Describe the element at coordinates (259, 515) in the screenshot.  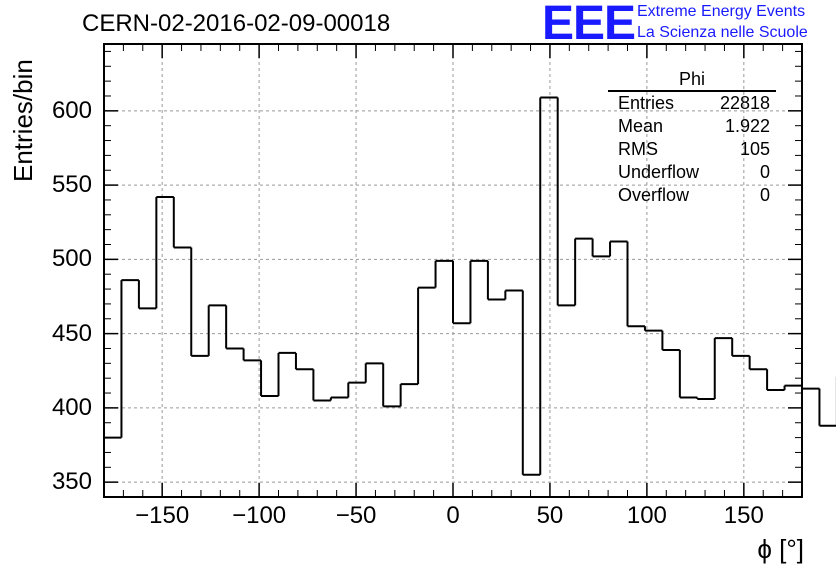
I see `x-tick-label: −100` at that location.